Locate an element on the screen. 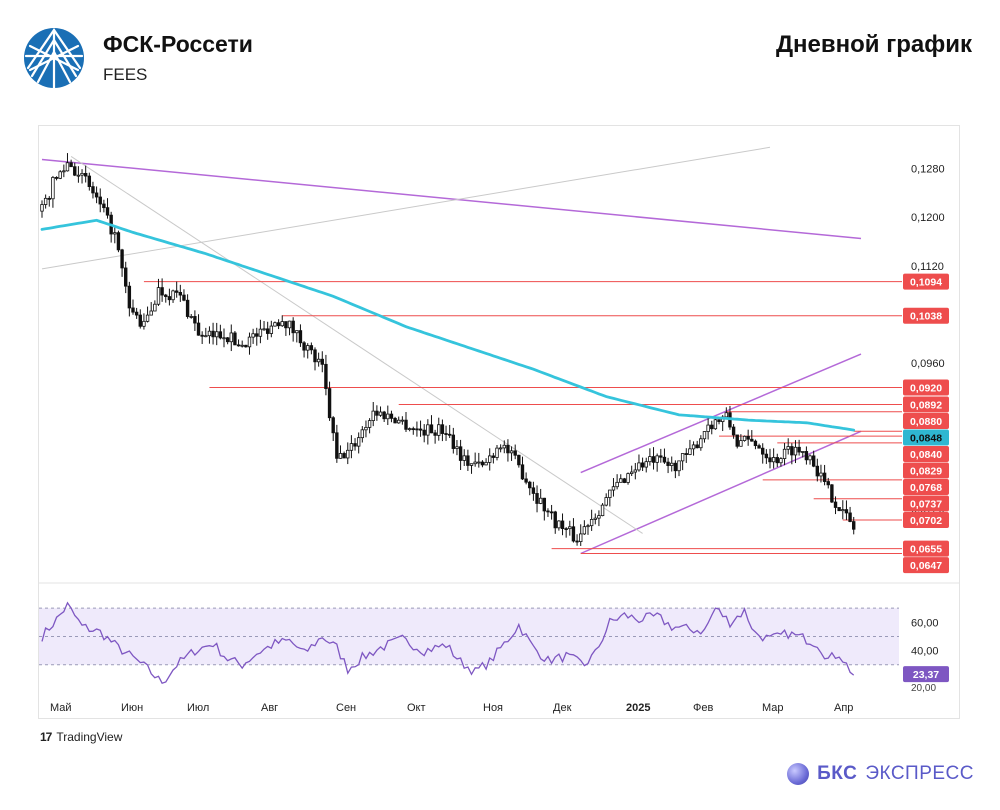  level-label-0,0829: 0,0829 is located at coordinates (926, 472).